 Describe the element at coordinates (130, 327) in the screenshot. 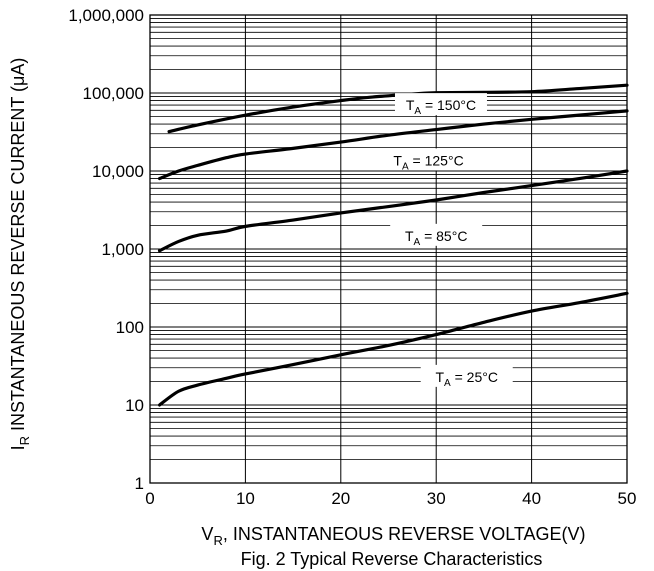

I see `y-tick-label: 100` at that location.